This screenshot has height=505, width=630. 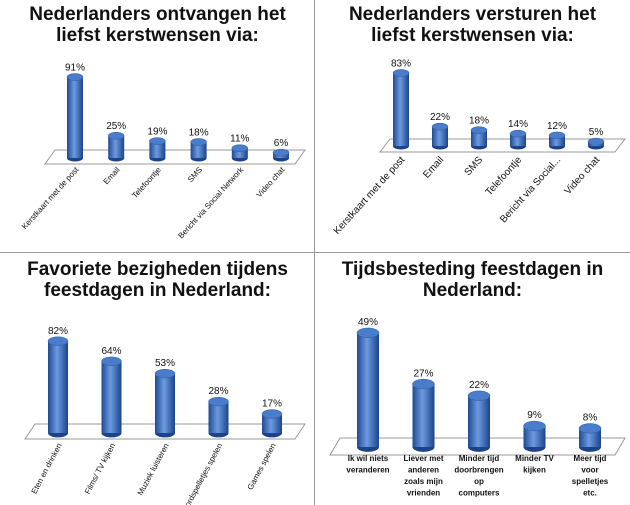 What do you see at coordinates (111, 351) in the screenshot?
I see `data-label: 64%` at bounding box center [111, 351].